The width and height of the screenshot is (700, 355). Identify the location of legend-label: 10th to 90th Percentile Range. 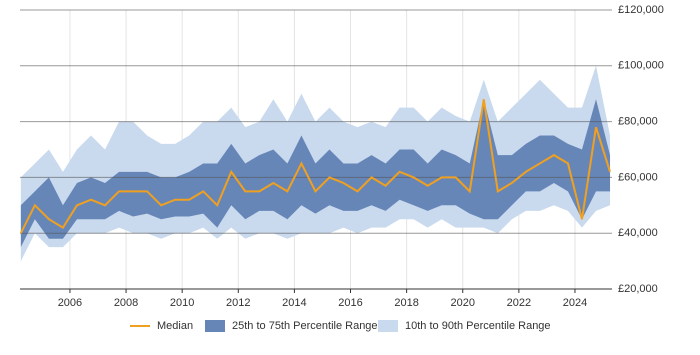
(478, 326).